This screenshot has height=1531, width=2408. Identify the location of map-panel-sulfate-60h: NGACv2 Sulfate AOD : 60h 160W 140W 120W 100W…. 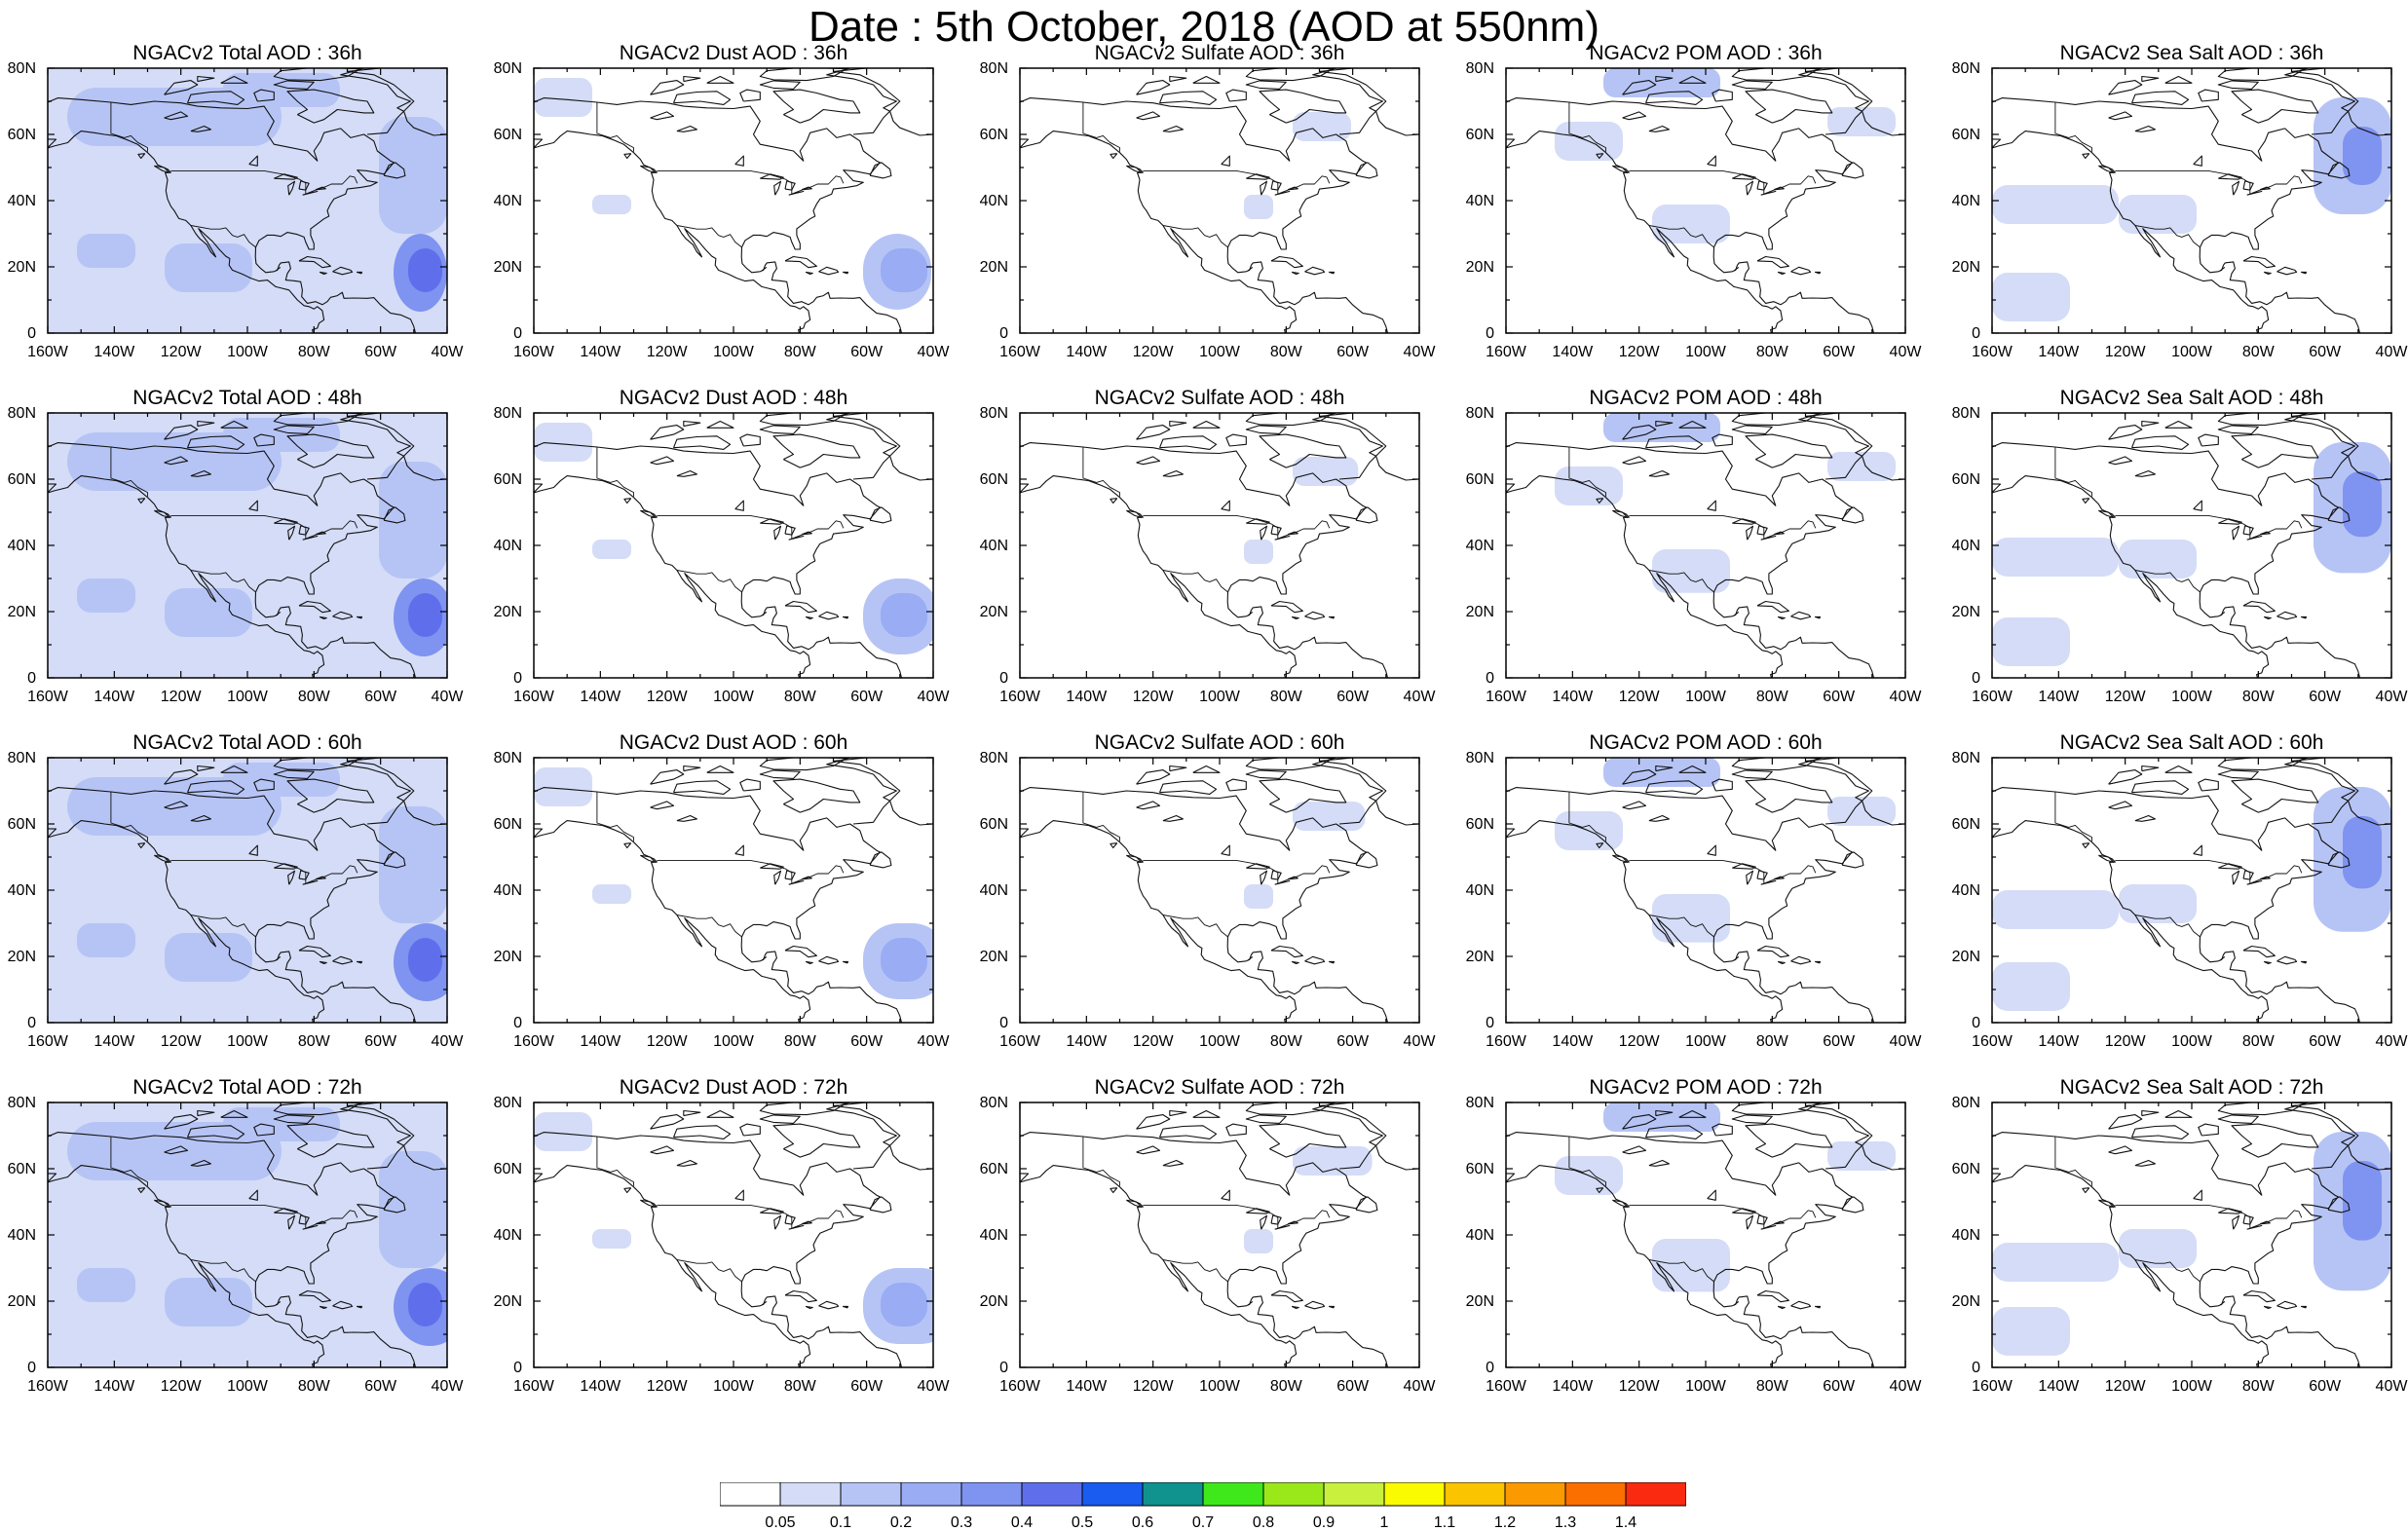
(1192, 915).